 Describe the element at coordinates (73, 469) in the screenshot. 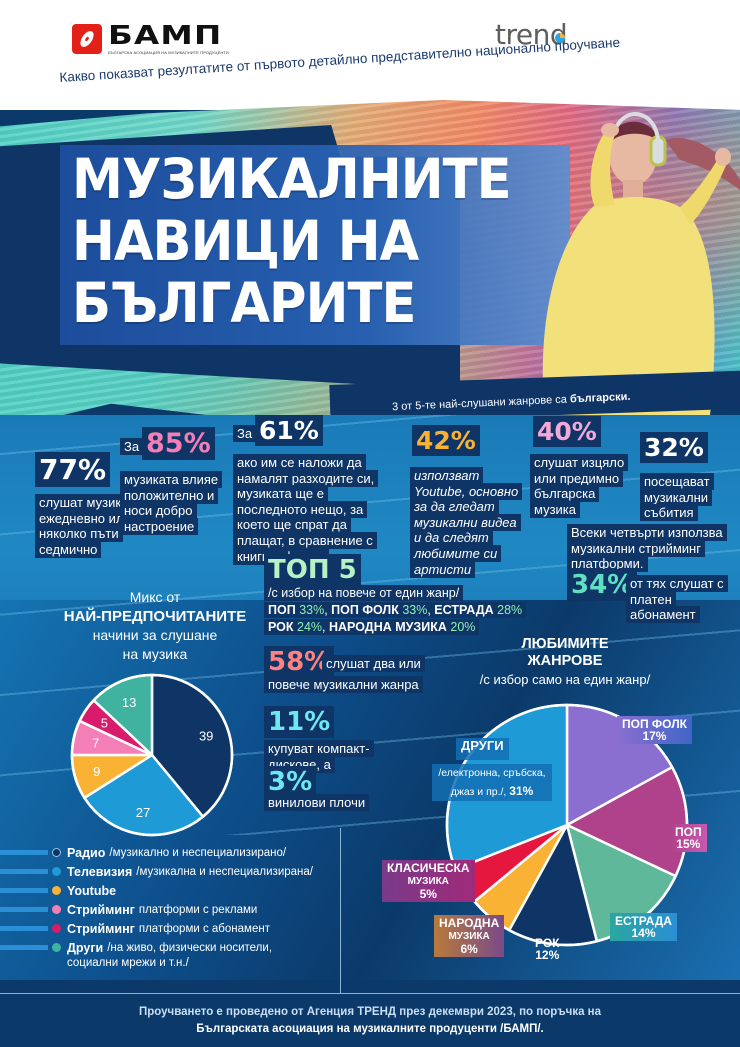

I see `stat-77-value: 77%` at that location.